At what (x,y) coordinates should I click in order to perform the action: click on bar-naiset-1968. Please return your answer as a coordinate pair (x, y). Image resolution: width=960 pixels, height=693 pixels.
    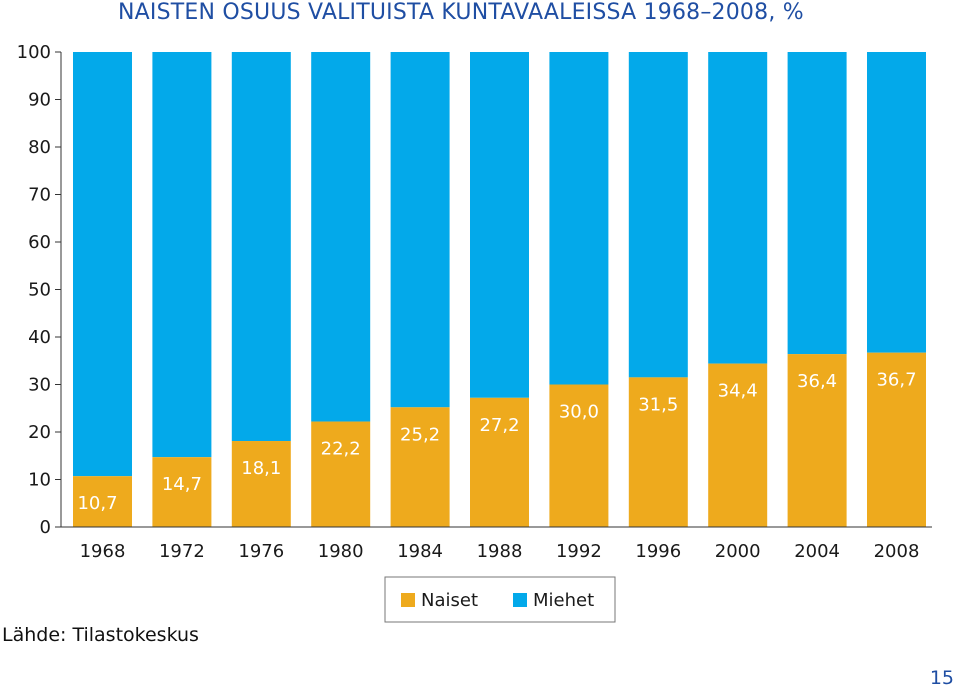
    Looking at the image, I should click on (102, 501).